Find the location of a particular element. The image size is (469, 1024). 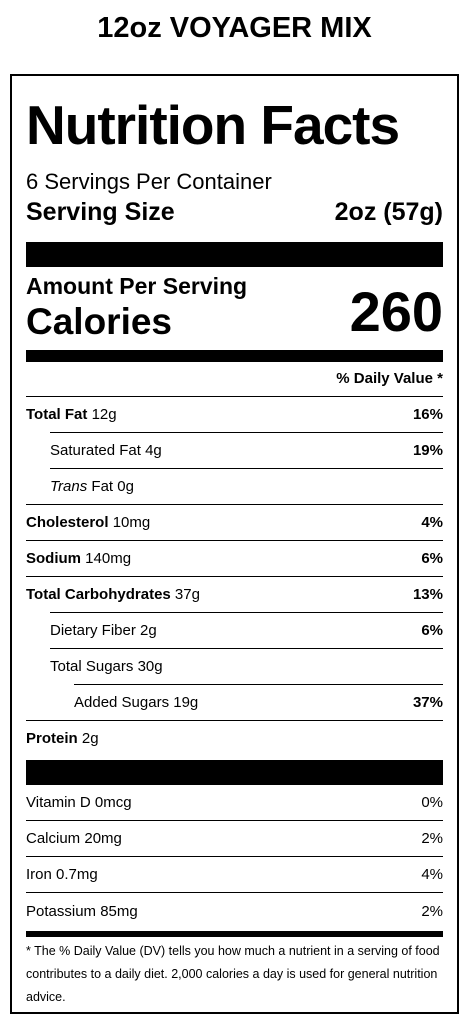

nutrient-amount: 37g is located at coordinates (187, 594).